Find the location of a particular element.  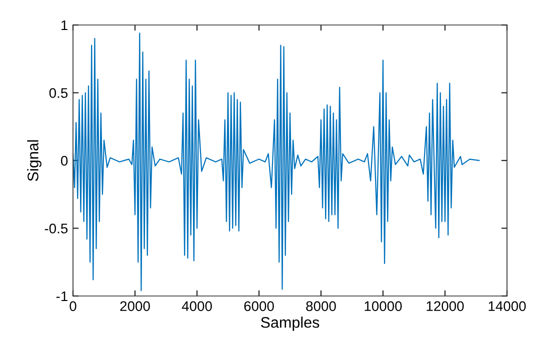

y-axis-title: Signal is located at coordinates (34, 161).